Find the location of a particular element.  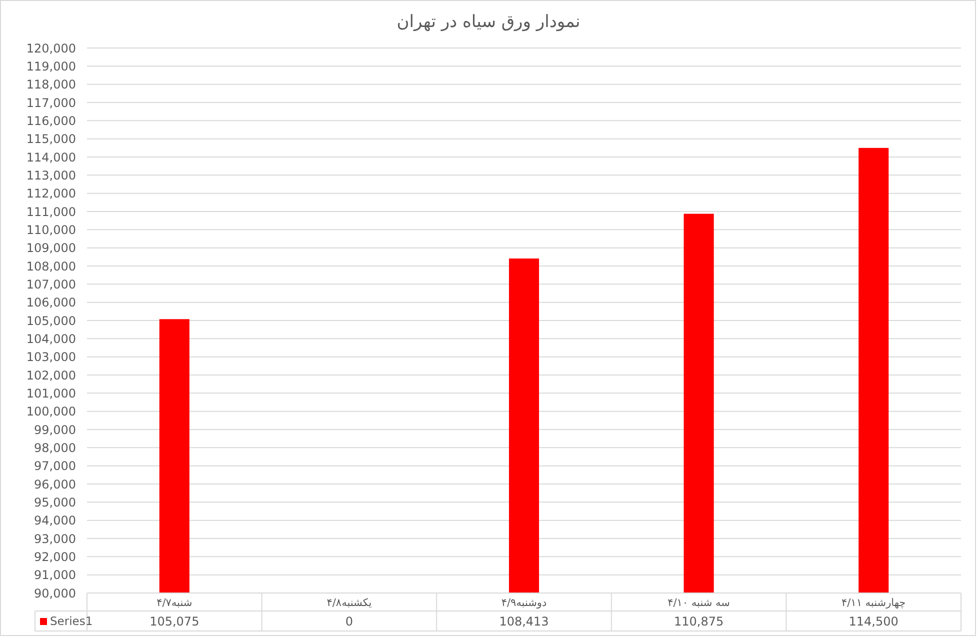

y-tick-label: 101,000 is located at coordinates (51, 393).